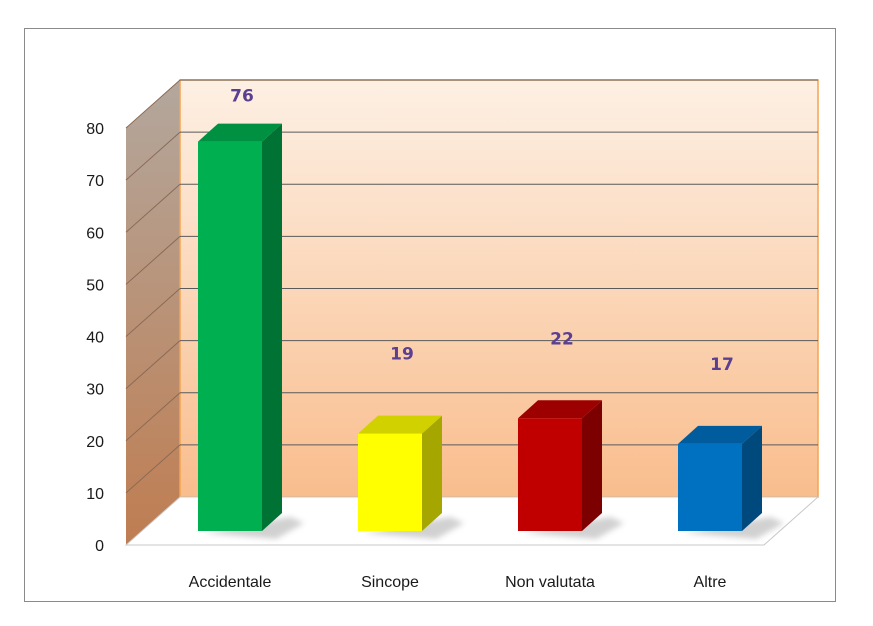  What do you see at coordinates (390, 582) in the screenshot?
I see `x-tick-label: Sincope` at bounding box center [390, 582].